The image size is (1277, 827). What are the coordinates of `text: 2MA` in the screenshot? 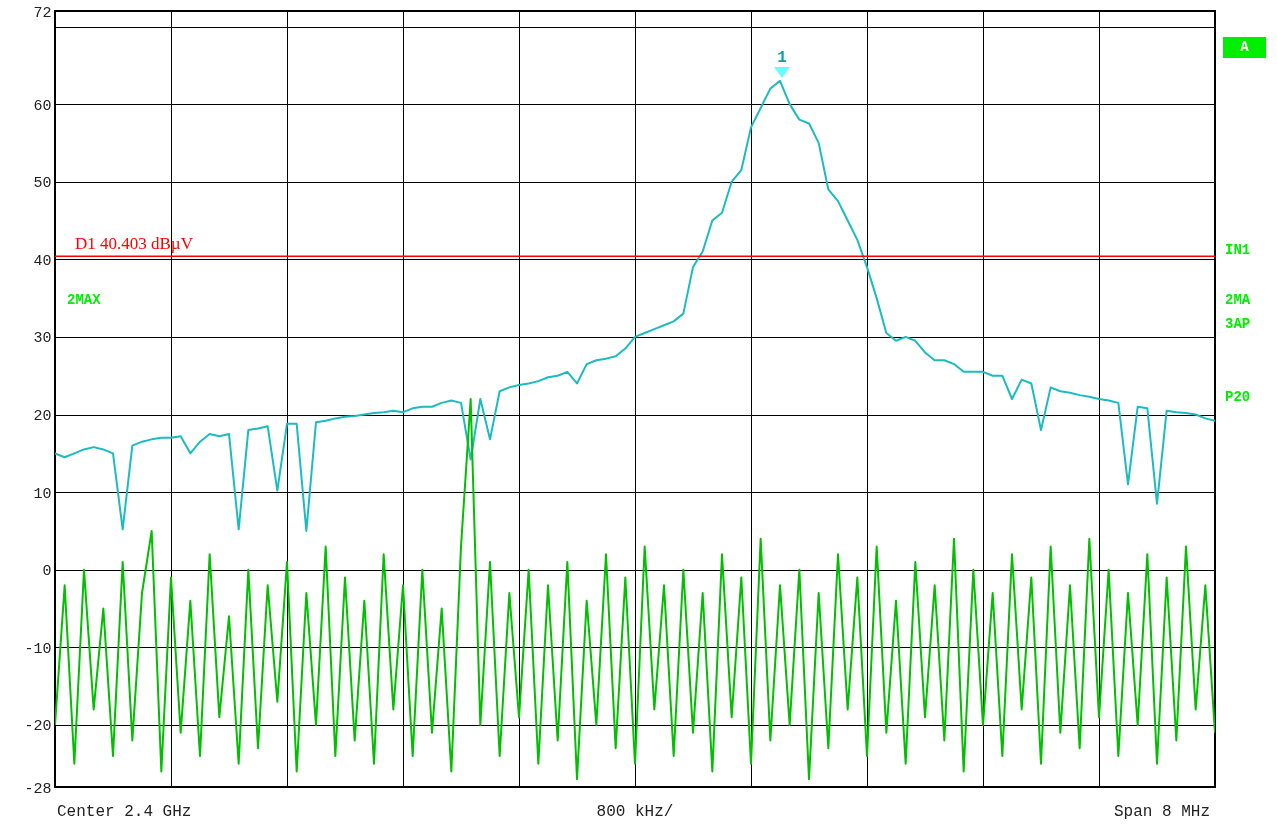 It's located at (1238, 300).